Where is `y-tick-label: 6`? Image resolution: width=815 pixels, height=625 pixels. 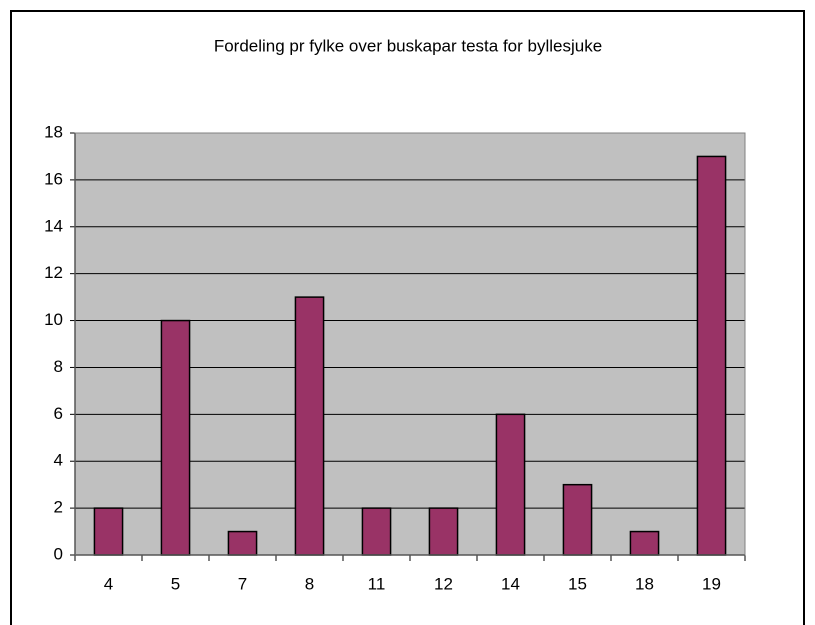
y-tick-label: 6 is located at coordinates (58, 413).